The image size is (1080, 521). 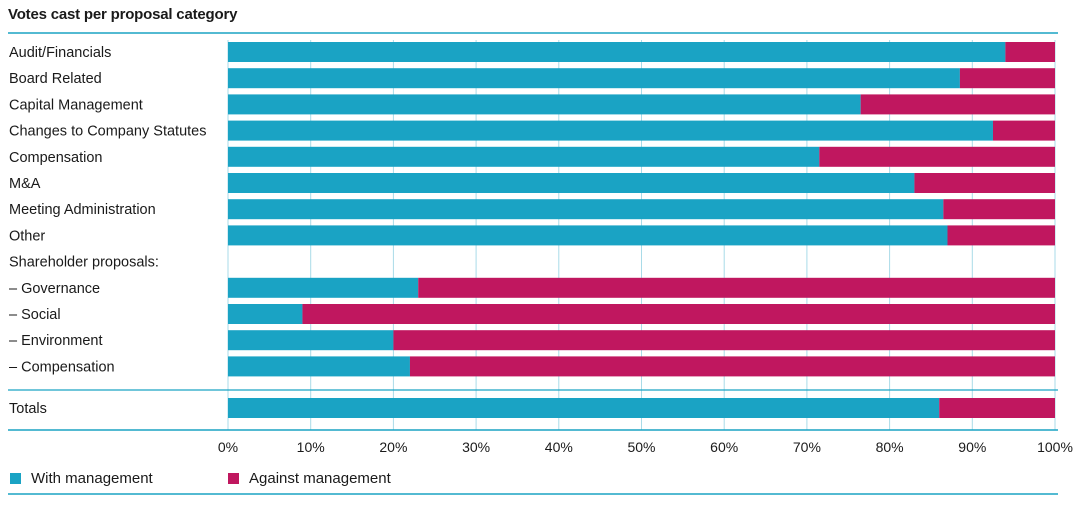 I want to click on bar-against-management-audit-financials, so click(x=1030, y=52).